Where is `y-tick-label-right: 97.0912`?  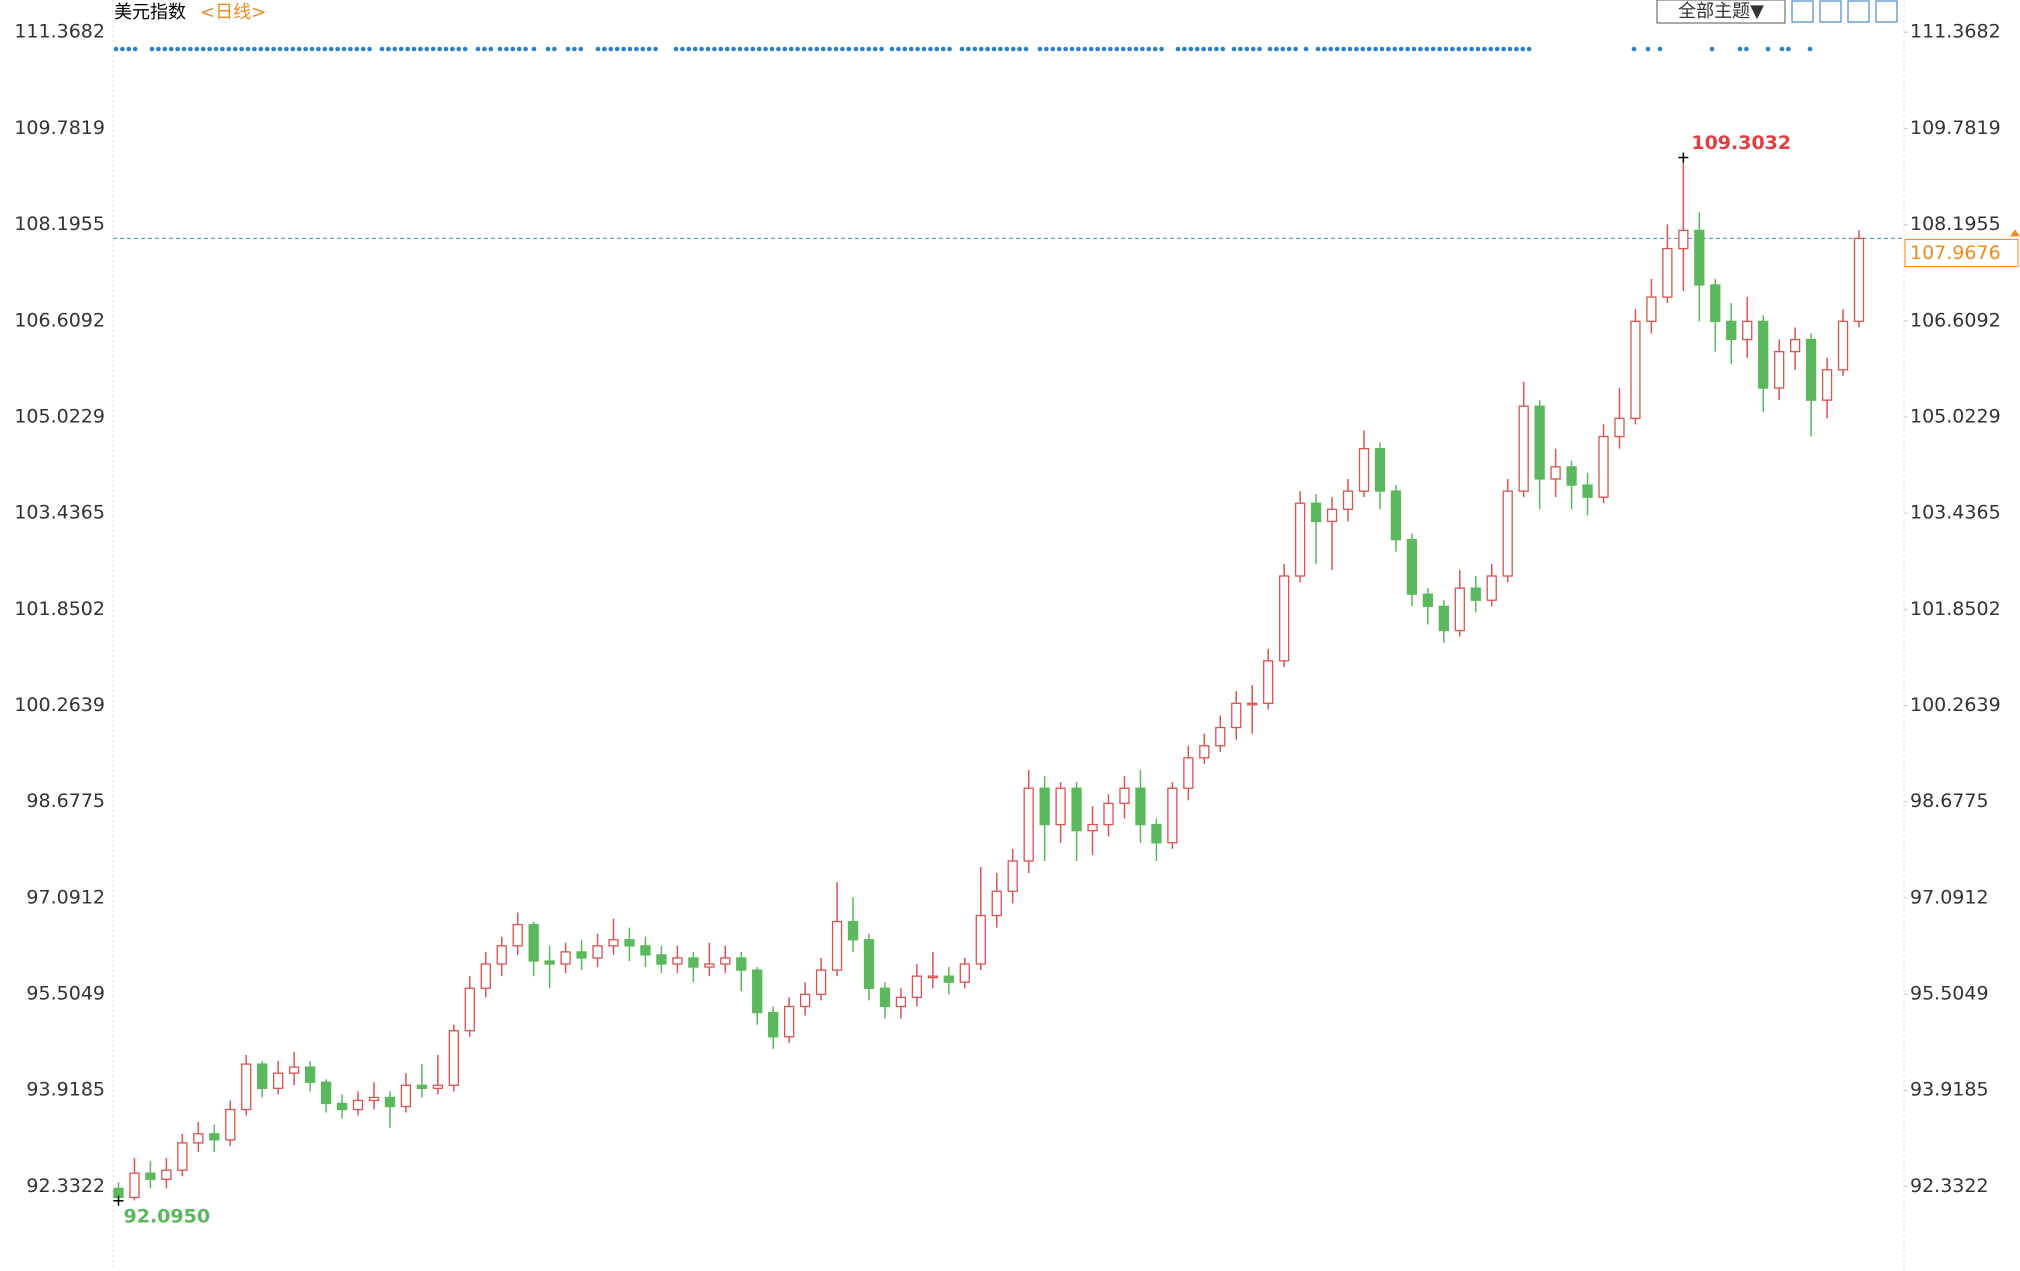 y-tick-label-right: 97.0912 is located at coordinates (1949, 897).